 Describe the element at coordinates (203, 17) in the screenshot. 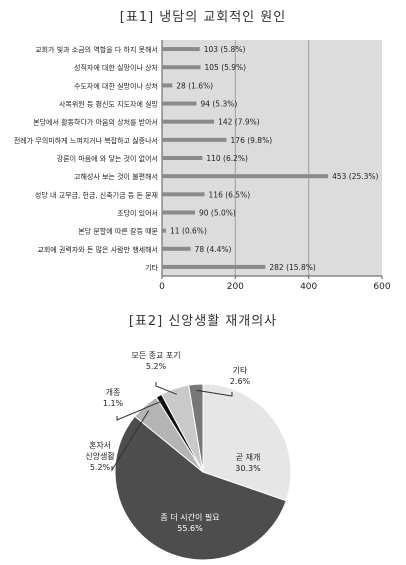

I see `chart1-title: [표1] 냉담의 교회적인 원인` at that location.